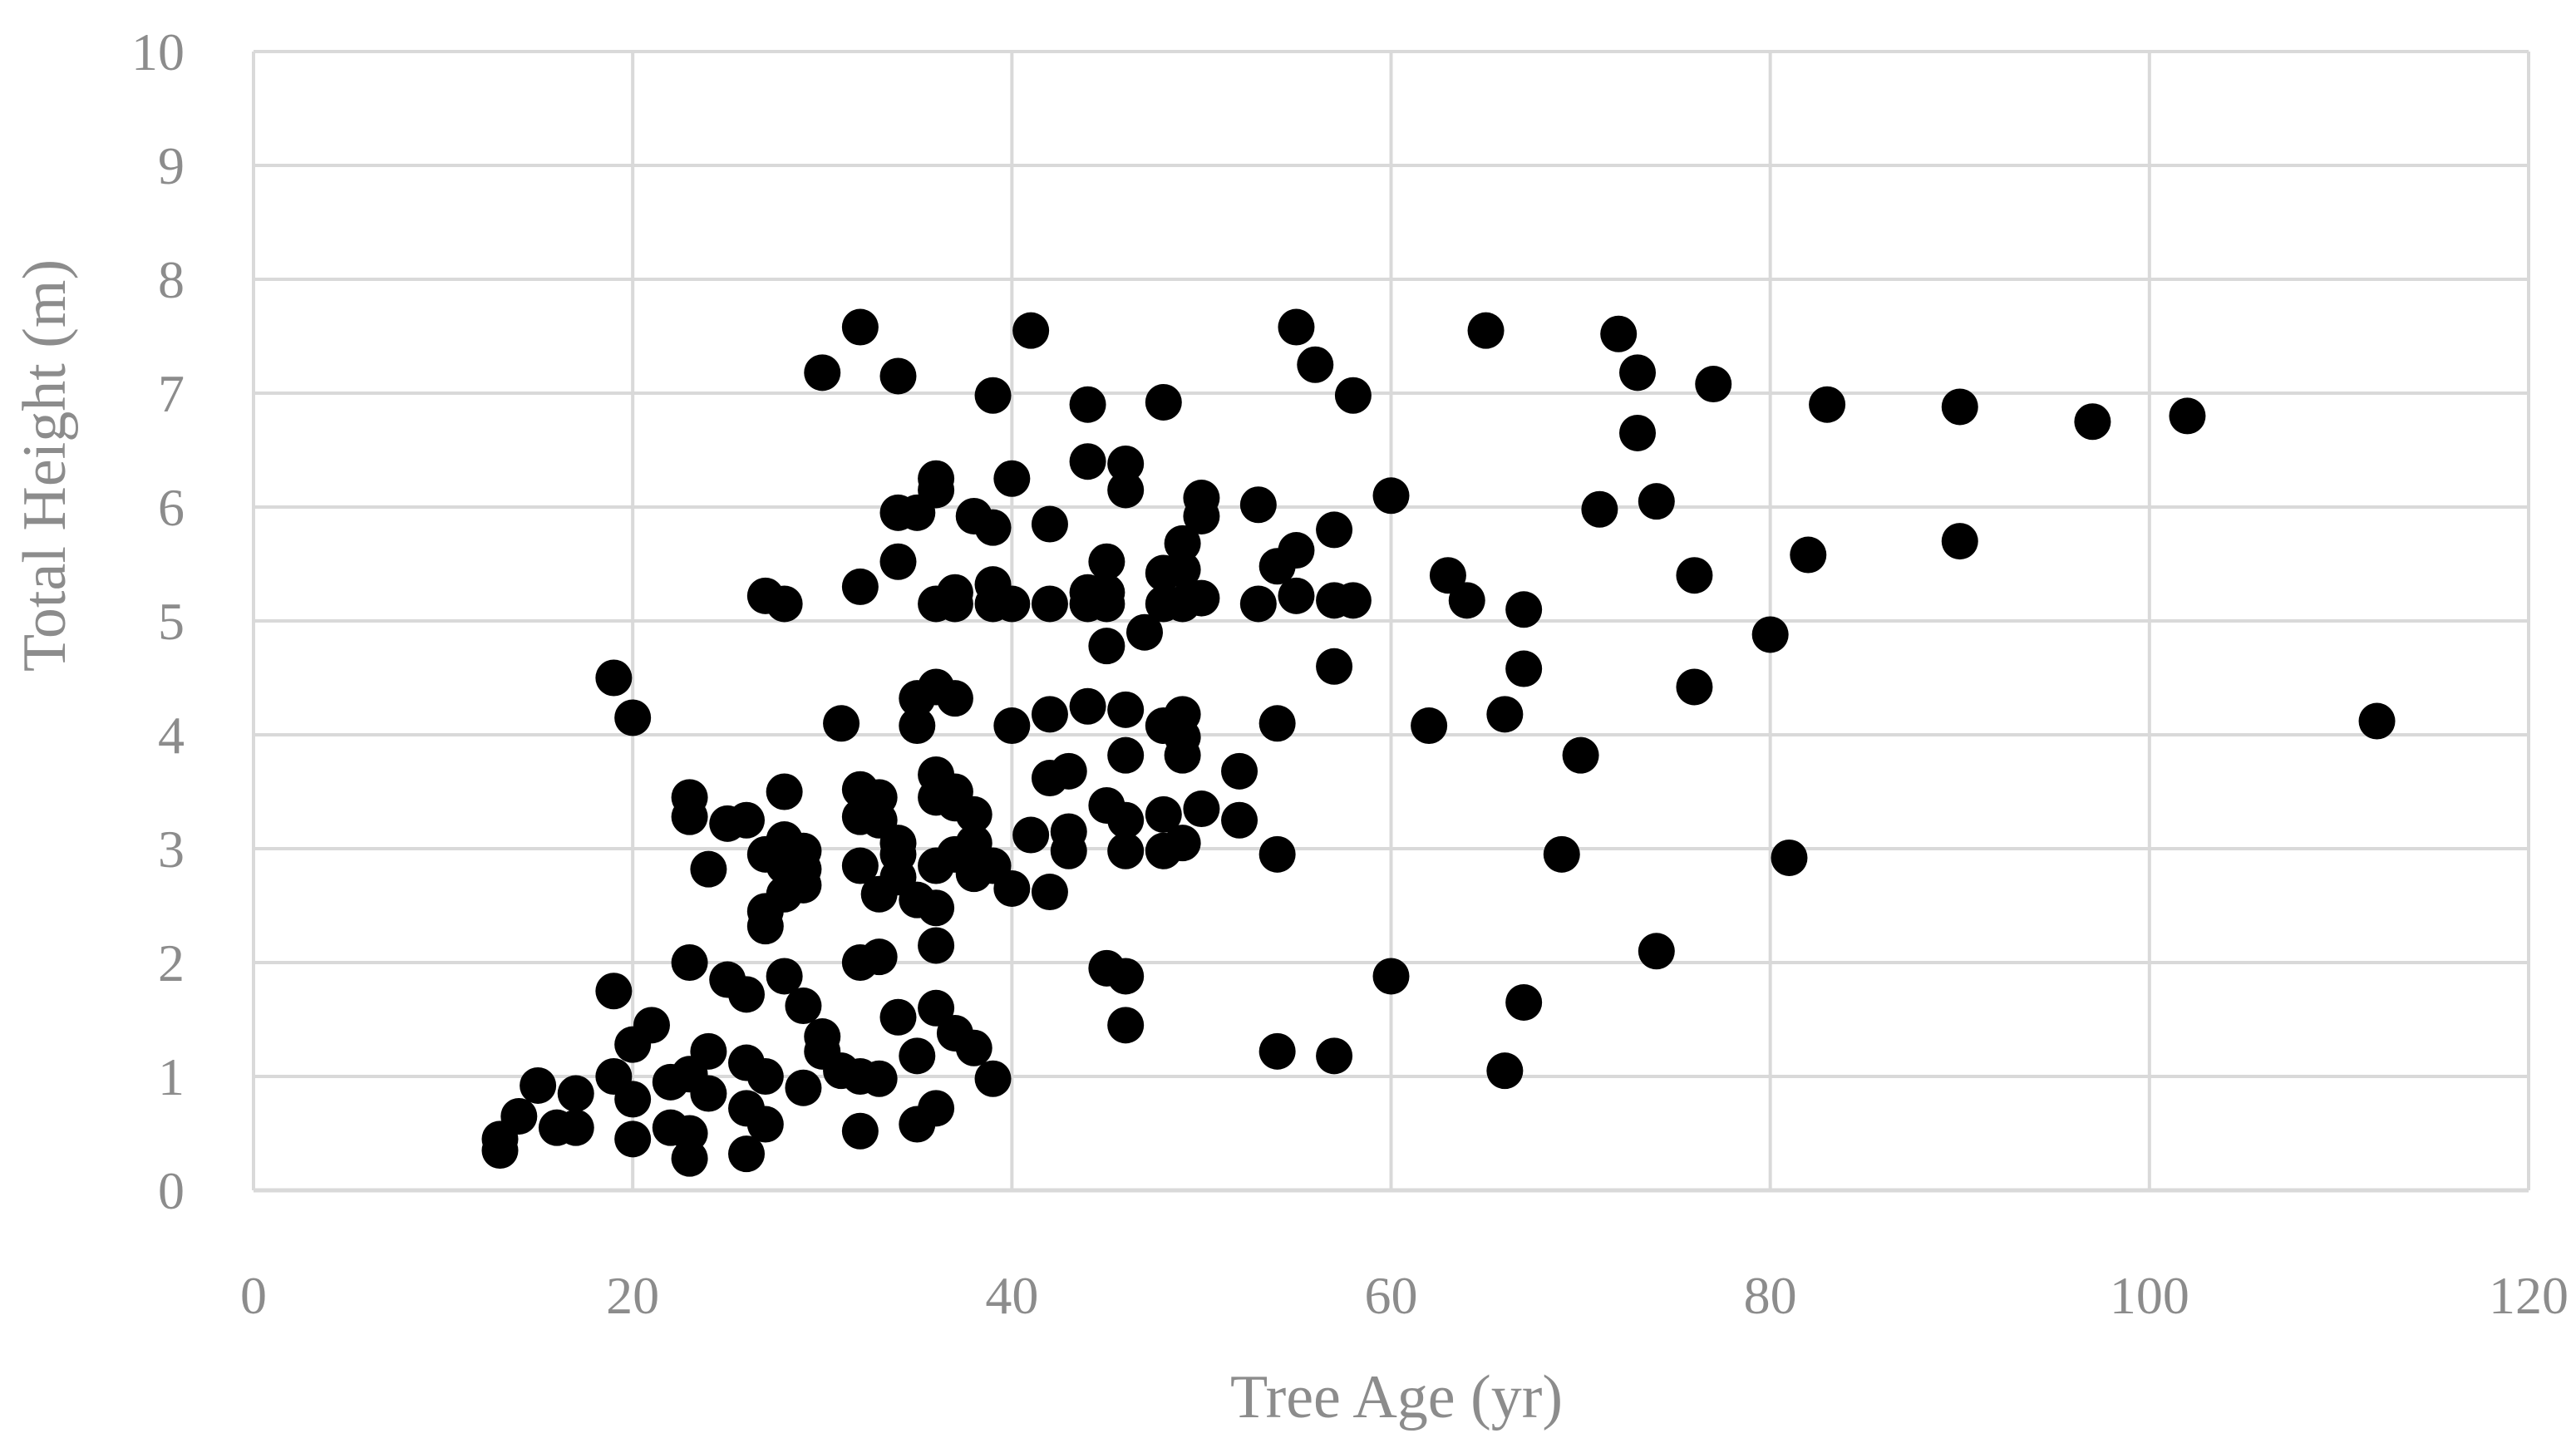 This screenshot has height=1448, width=2576. What do you see at coordinates (171, 393) in the screenshot?
I see `y-tick-label: 7` at bounding box center [171, 393].